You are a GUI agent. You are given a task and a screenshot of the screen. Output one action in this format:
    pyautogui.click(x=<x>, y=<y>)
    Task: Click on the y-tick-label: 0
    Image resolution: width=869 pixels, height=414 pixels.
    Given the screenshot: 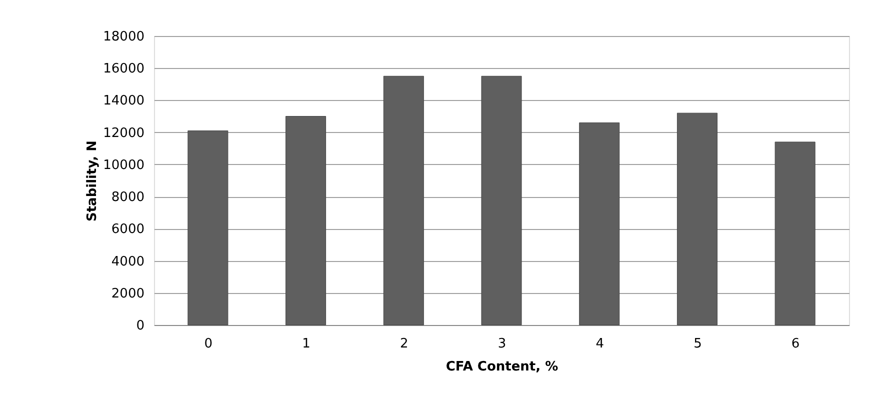 What is the action you would take?
    pyautogui.click(x=140, y=326)
    